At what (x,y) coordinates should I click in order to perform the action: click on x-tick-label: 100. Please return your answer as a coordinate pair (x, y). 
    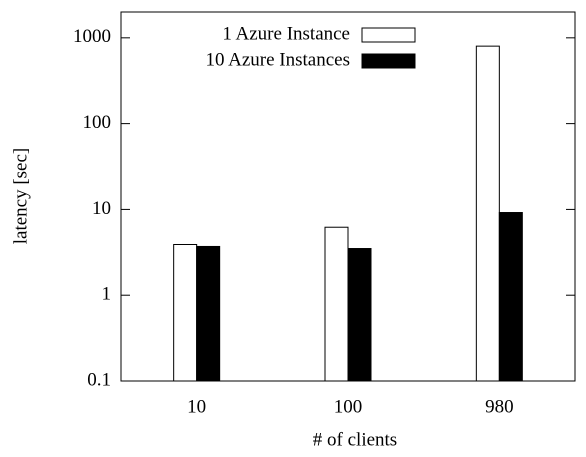
    Looking at the image, I should click on (348, 406).